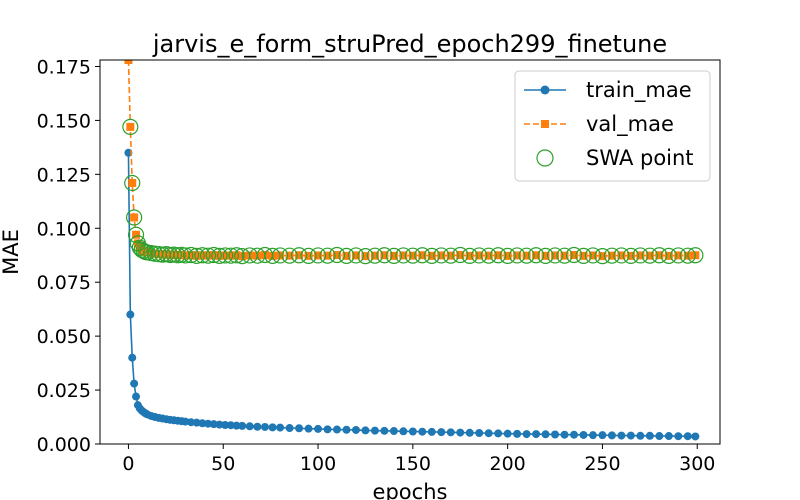  Describe the element at coordinates (640, 158) in the screenshot. I see `legend-label-swa-point: SWA point` at that location.